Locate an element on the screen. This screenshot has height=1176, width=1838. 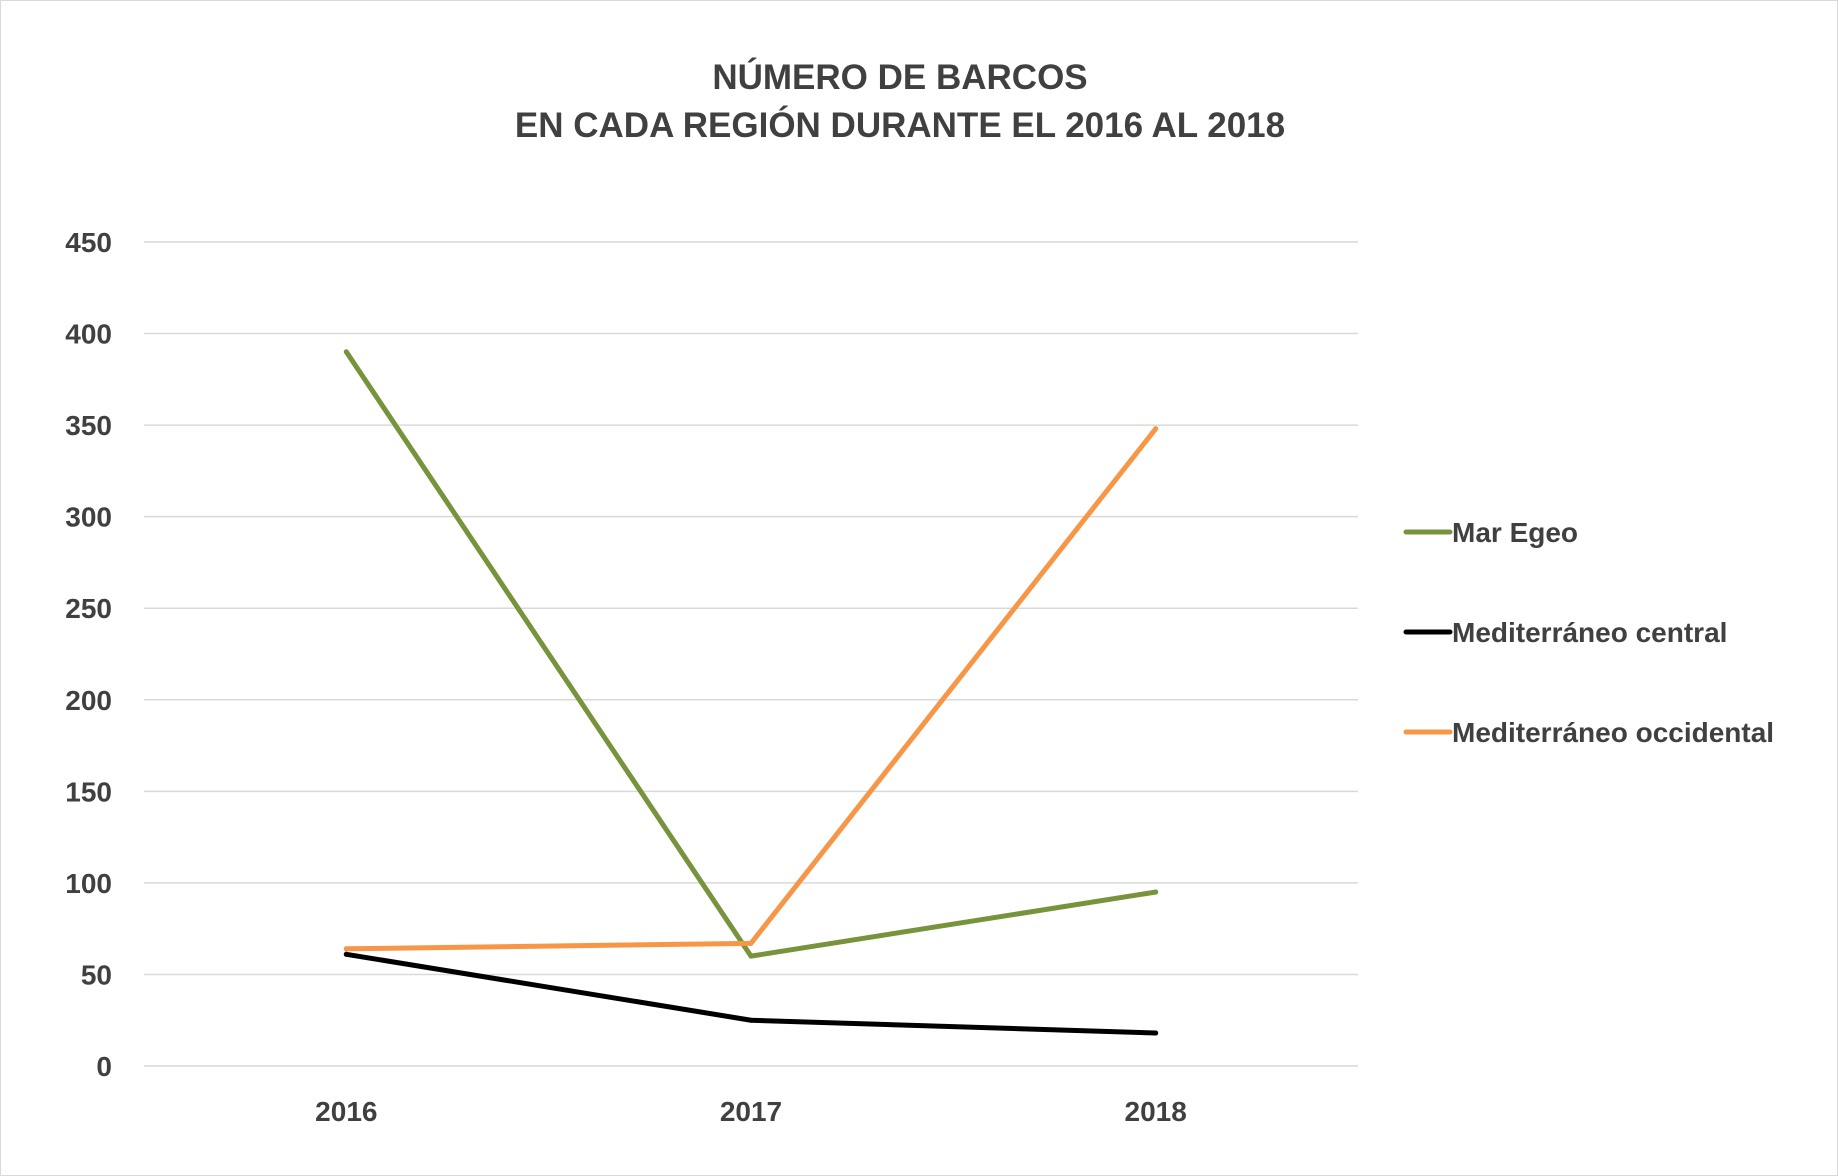
data-point-mar-egeo-2018 is located at coordinates (1156, 892).